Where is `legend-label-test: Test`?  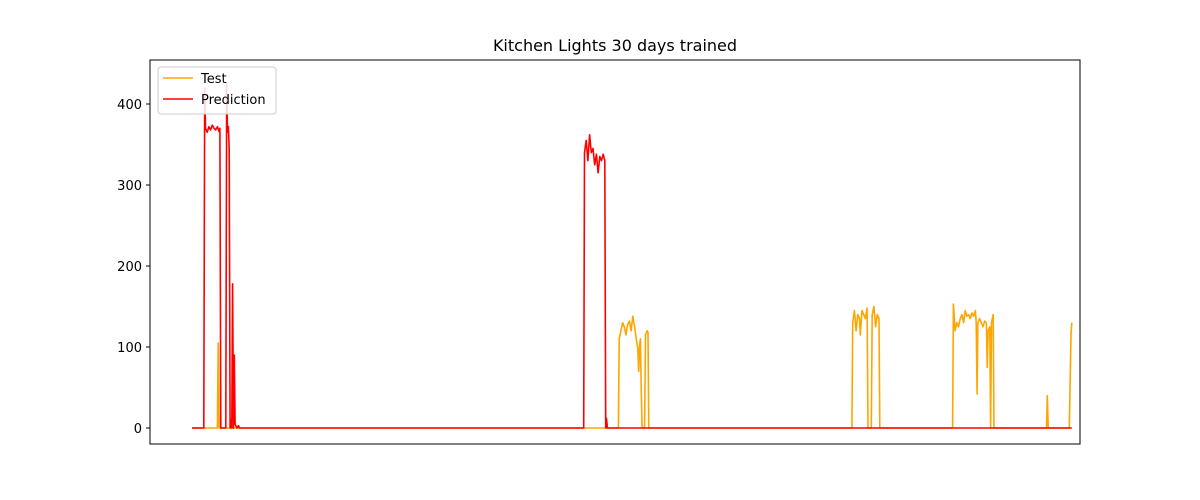 legend-label-test: Test is located at coordinates (213, 79).